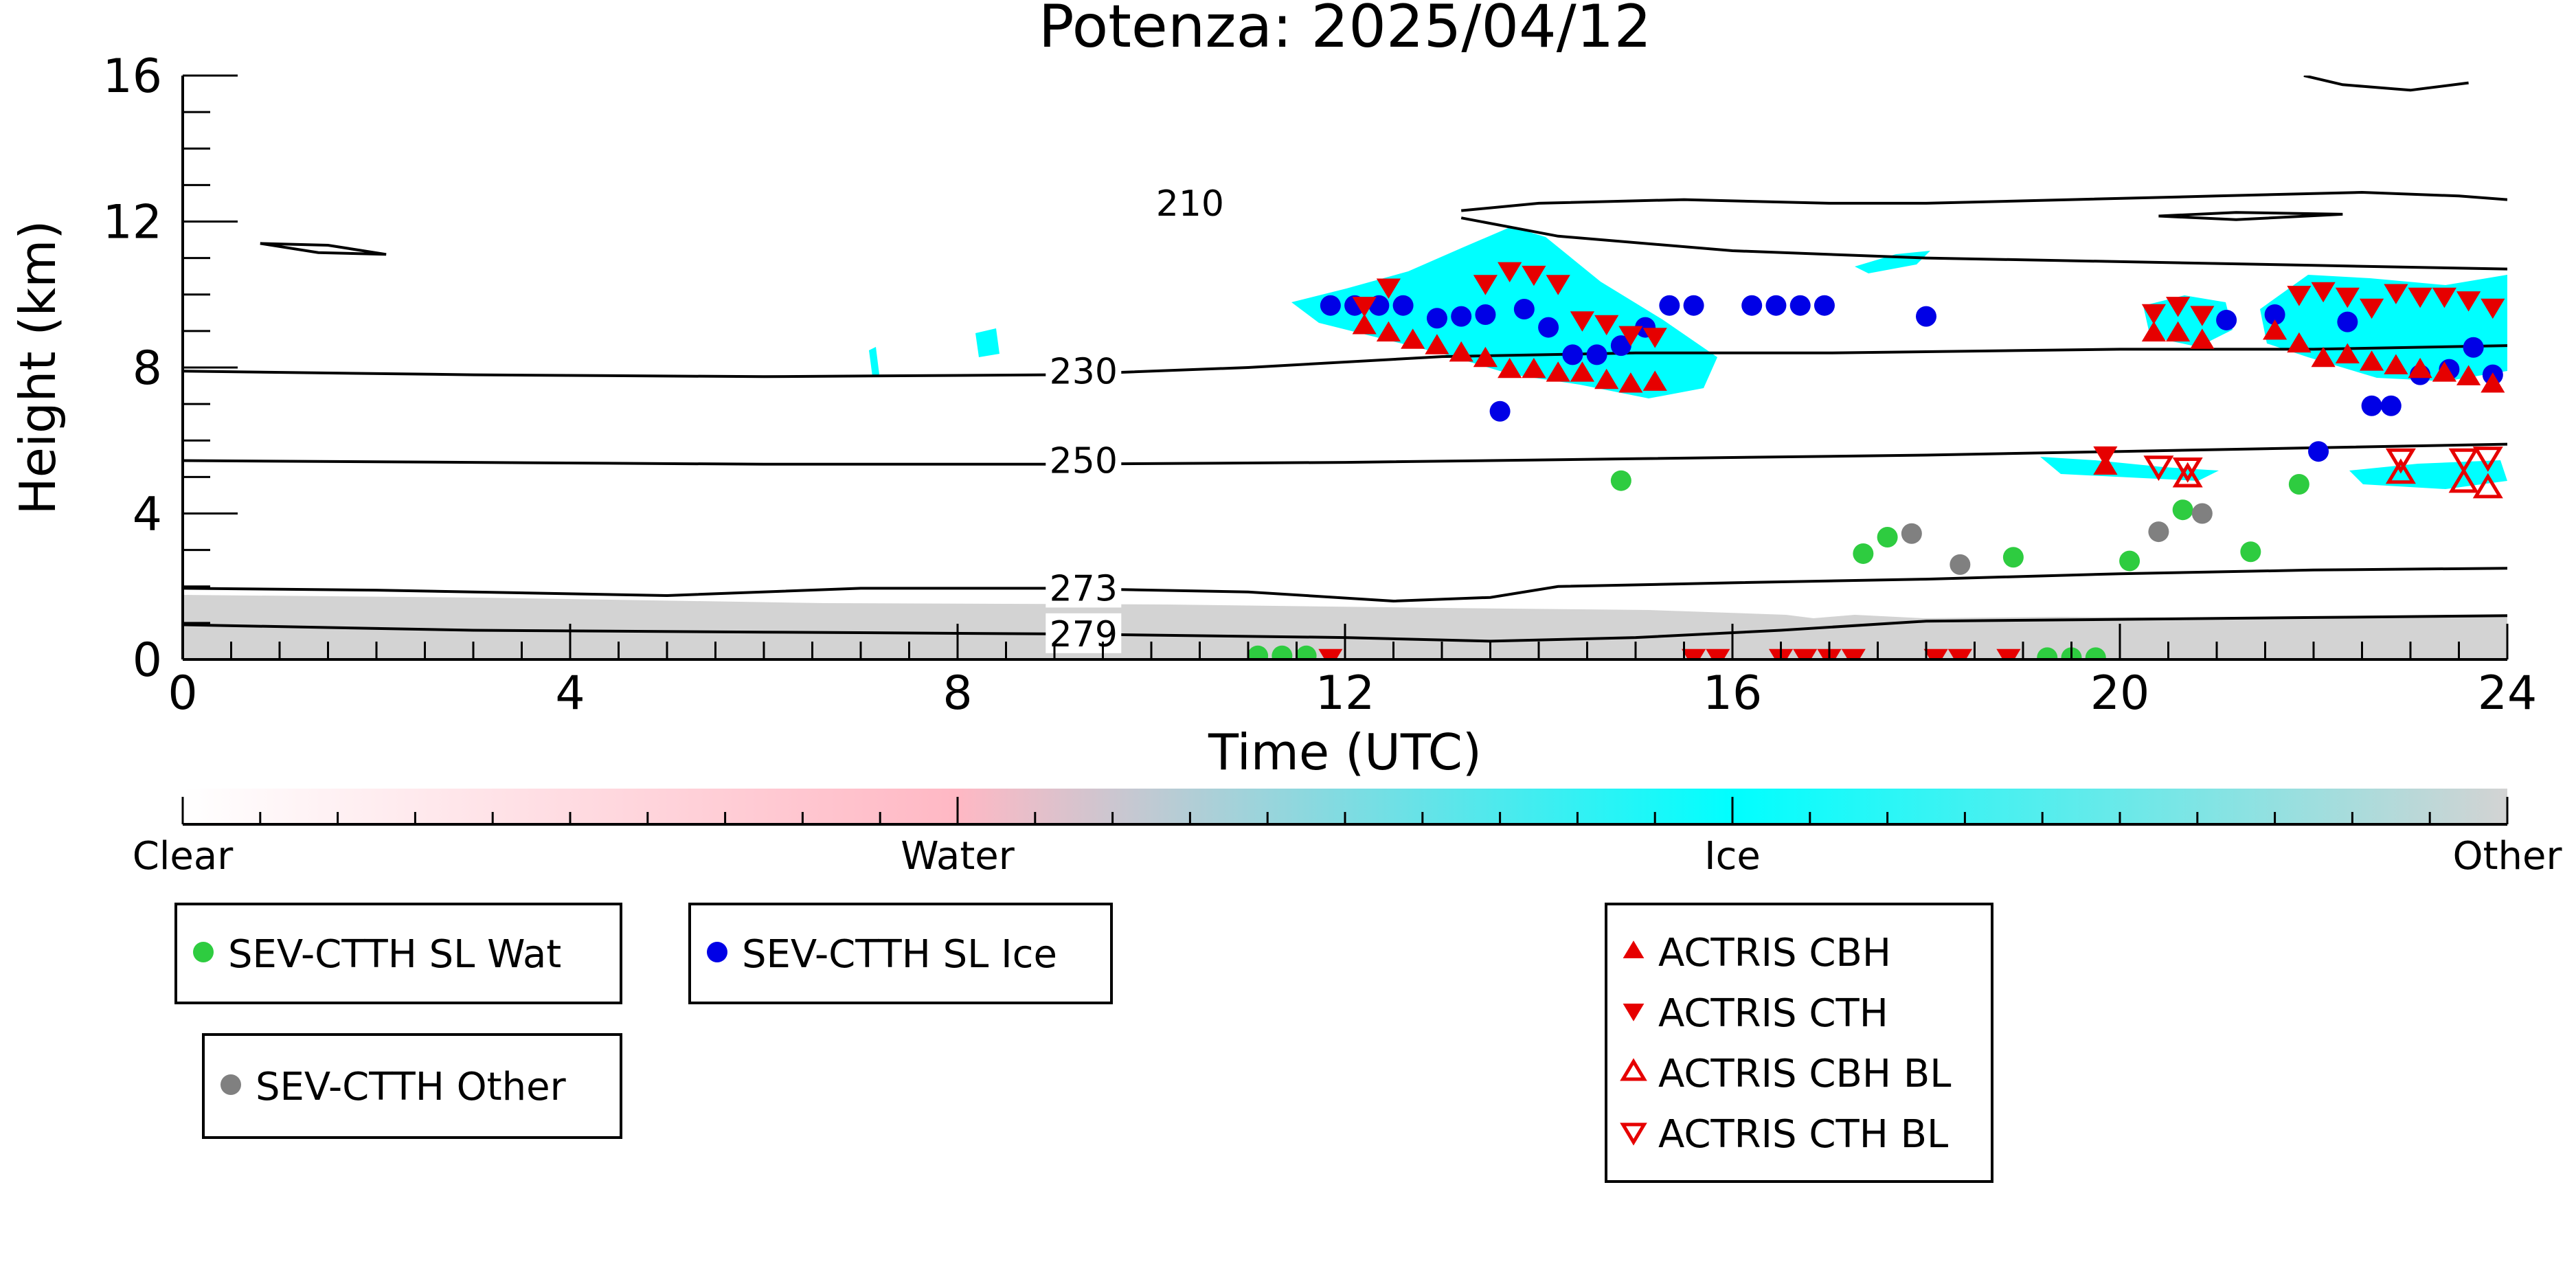 The height and width of the screenshot is (1288, 2576). Describe the element at coordinates (147, 660) in the screenshot. I see `y-tick-label: 0` at that location.